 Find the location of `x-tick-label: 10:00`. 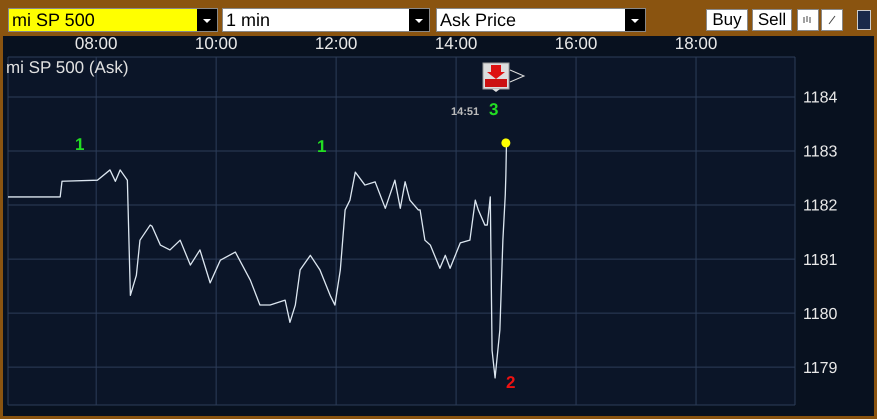

x-tick-label: 10:00 is located at coordinates (216, 43).